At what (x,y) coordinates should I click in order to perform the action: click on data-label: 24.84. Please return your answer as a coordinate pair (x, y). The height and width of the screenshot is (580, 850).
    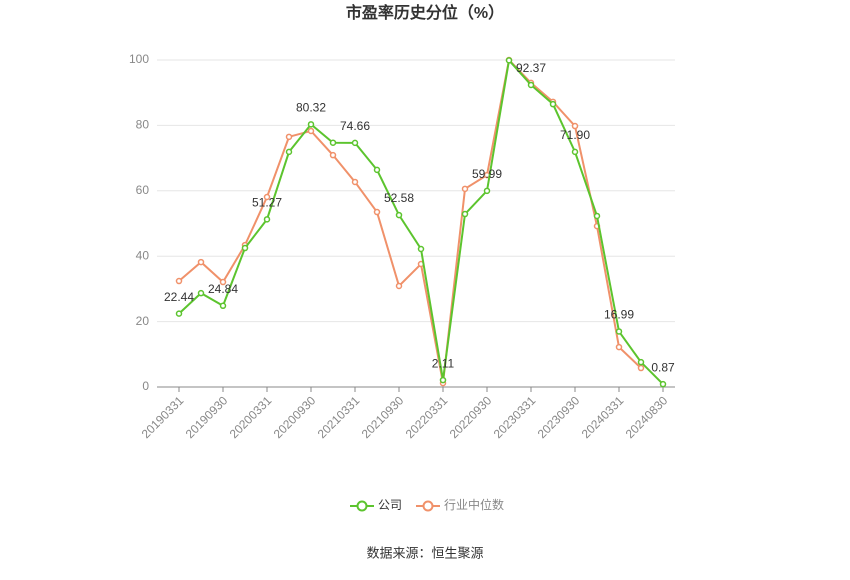
    Looking at the image, I should click on (223, 289).